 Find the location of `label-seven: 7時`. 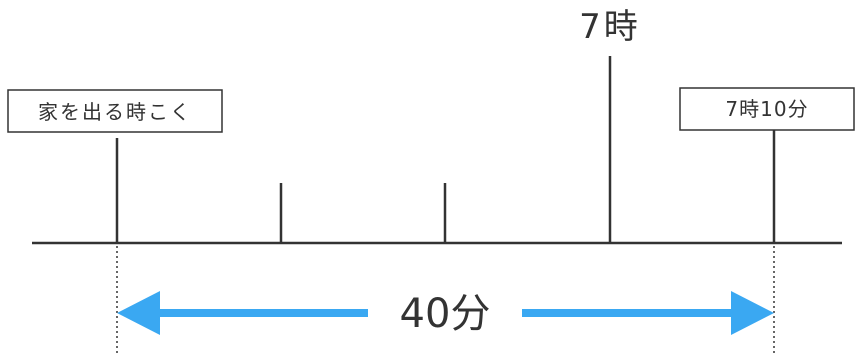

label-seven: 7時 is located at coordinates (610, 27).